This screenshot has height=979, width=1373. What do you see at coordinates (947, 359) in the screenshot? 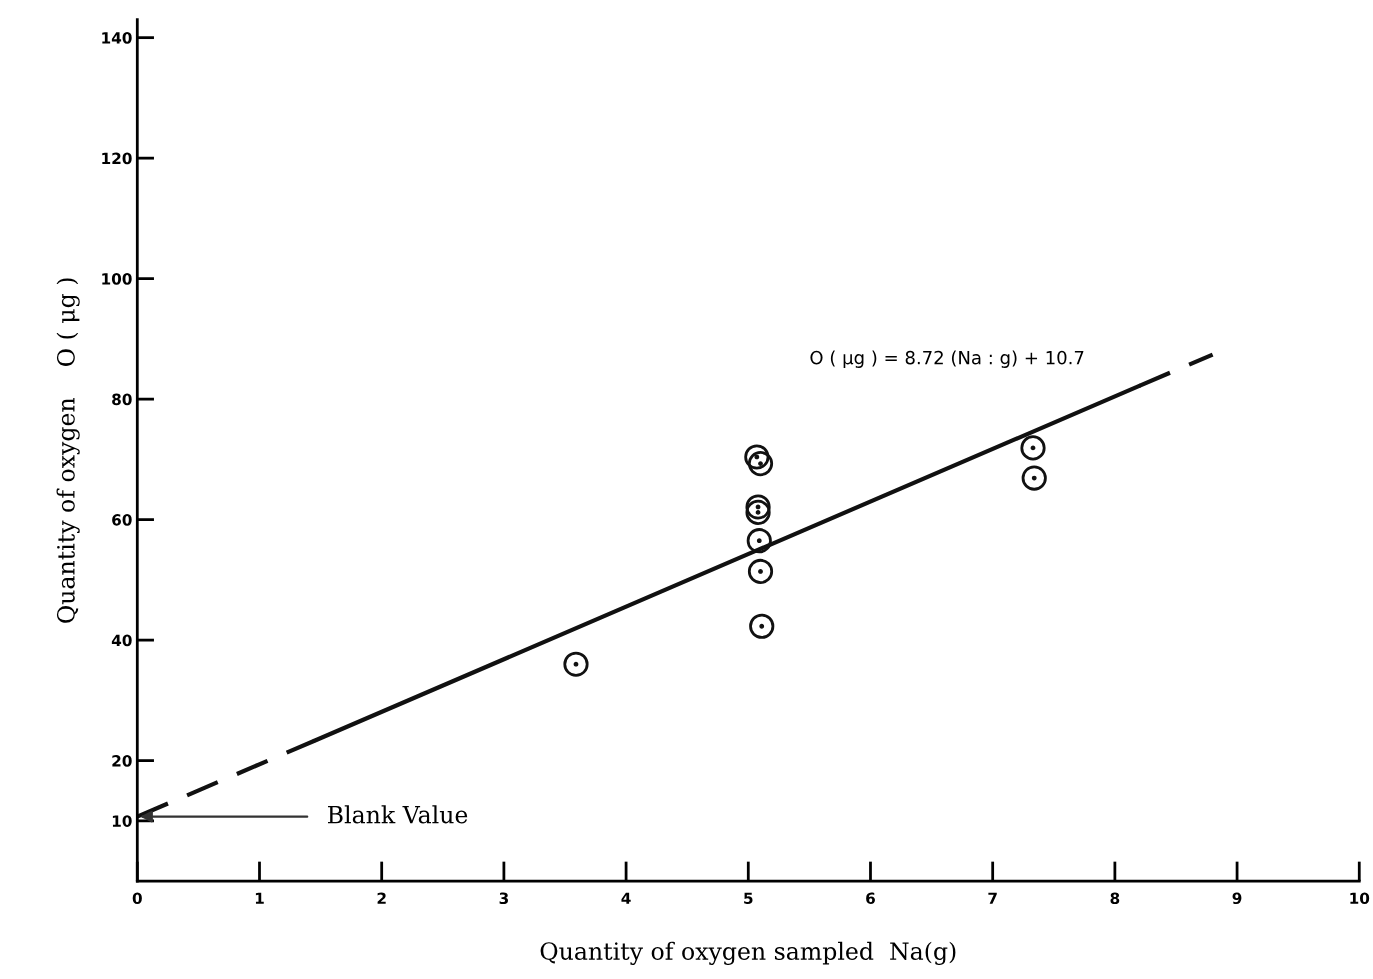
I see `annotation: O ( μg ) = 8.72 (Na : g) + 10.7` at bounding box center [947, 359].